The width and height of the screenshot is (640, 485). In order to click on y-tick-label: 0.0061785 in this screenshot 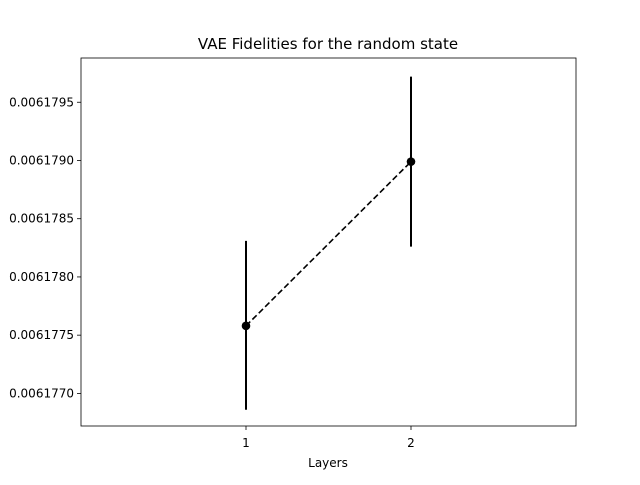, I will do `click(41, 219)`.